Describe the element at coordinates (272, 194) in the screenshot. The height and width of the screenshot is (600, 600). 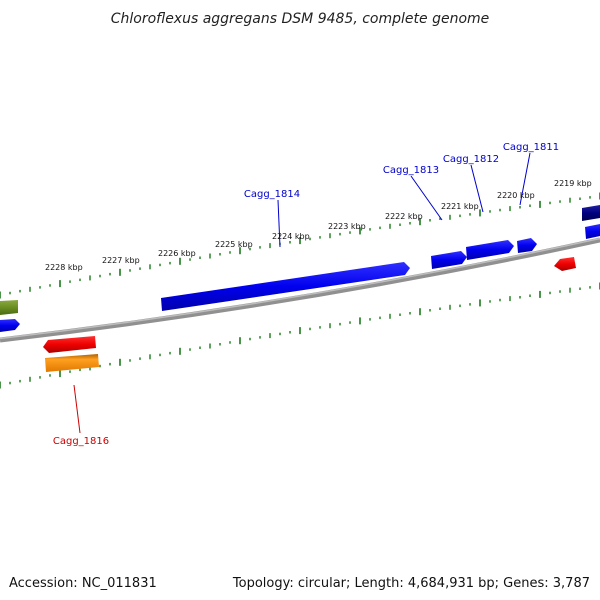
I see `gene-label-cagg-1814: Cagg_1814` at that location.